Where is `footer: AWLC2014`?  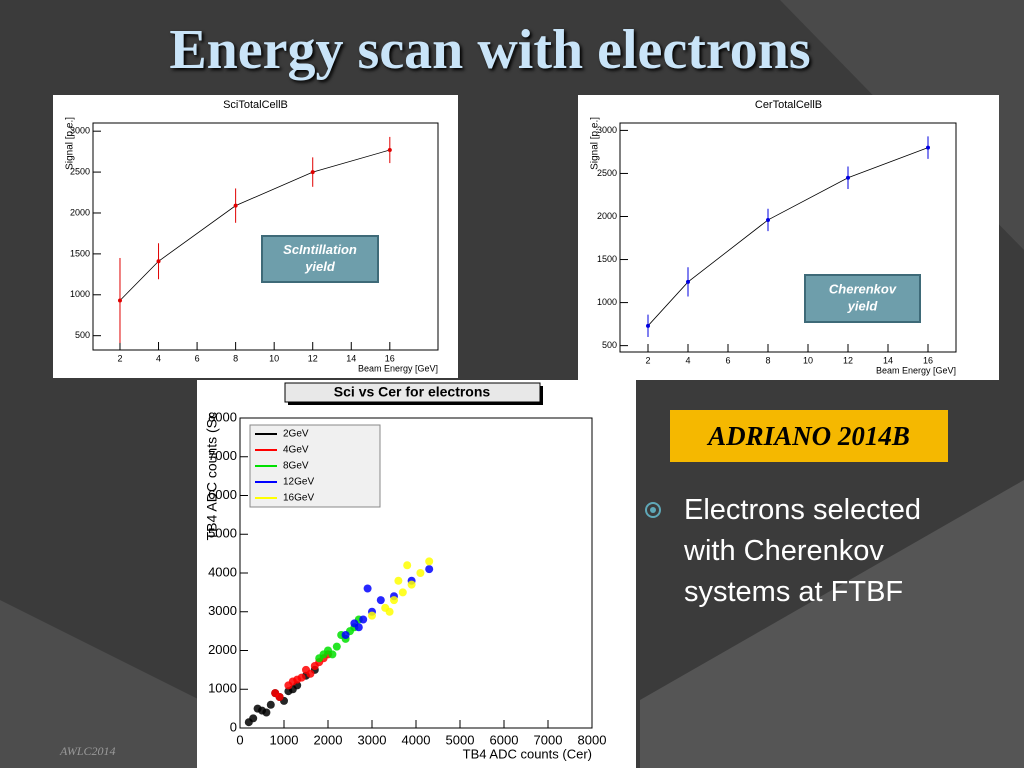 footer: AWLC2014 is located at coordinates (88, 751).